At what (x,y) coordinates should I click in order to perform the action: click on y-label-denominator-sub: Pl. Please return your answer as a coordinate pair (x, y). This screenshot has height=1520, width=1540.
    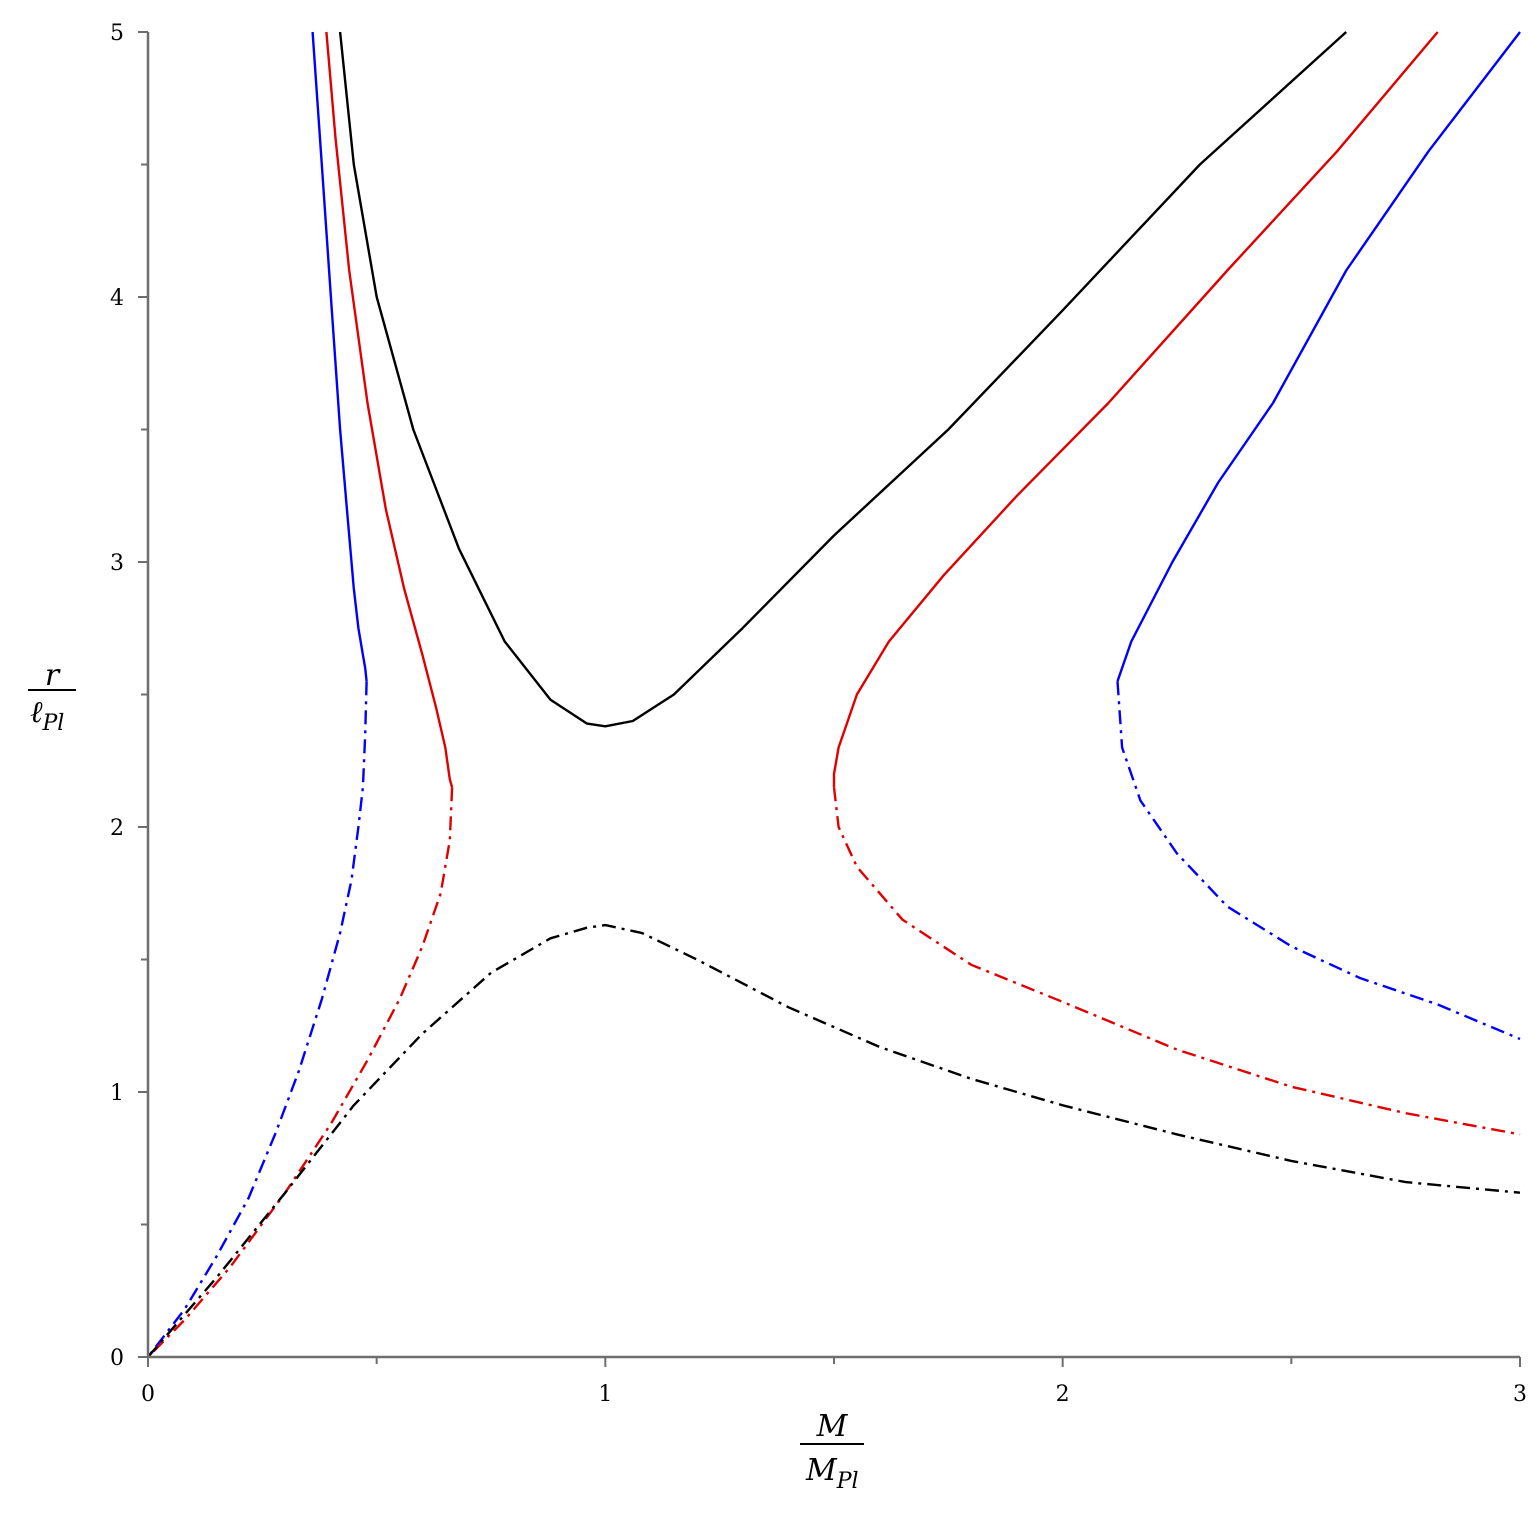
    Looking at the image, I should click on (53, 723).